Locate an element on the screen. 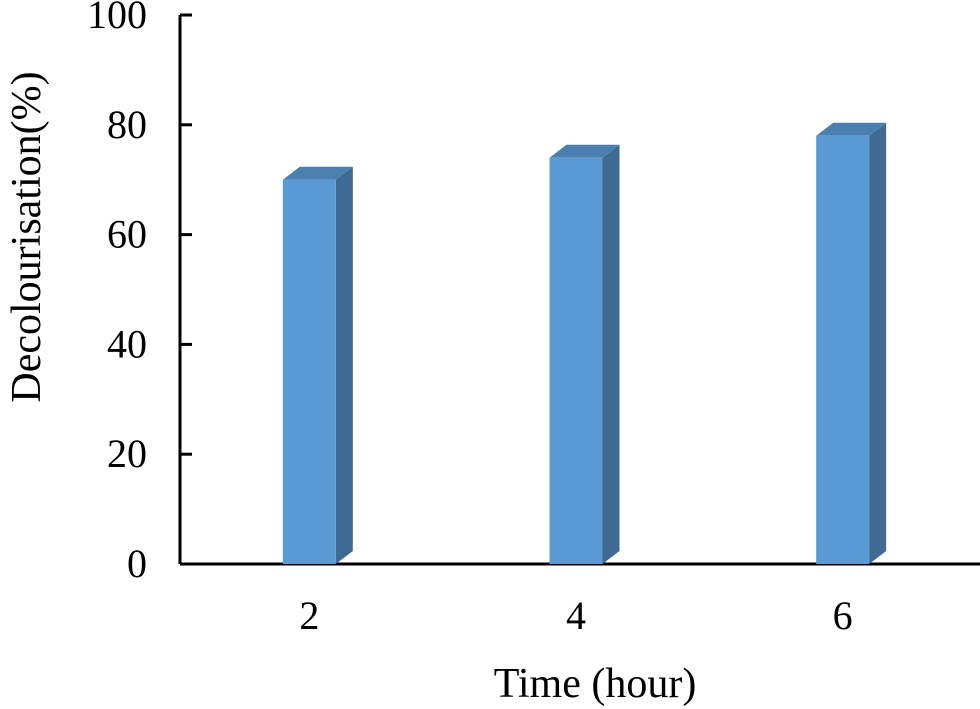  x-tick-label: 6 is located at coordinates (843, 615).